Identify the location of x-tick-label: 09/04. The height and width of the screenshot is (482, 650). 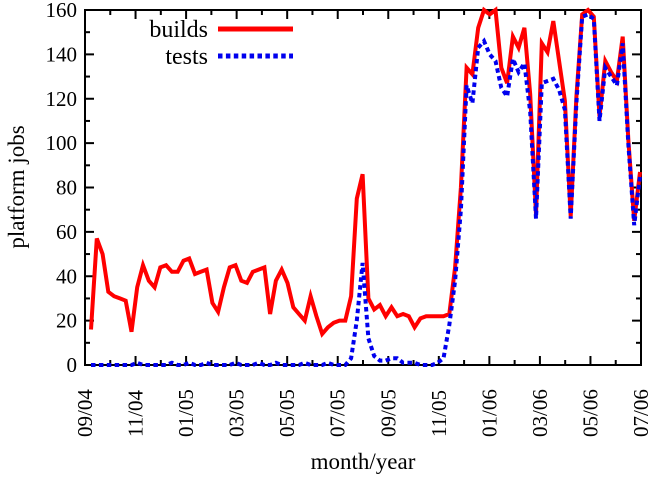
(85, 413).